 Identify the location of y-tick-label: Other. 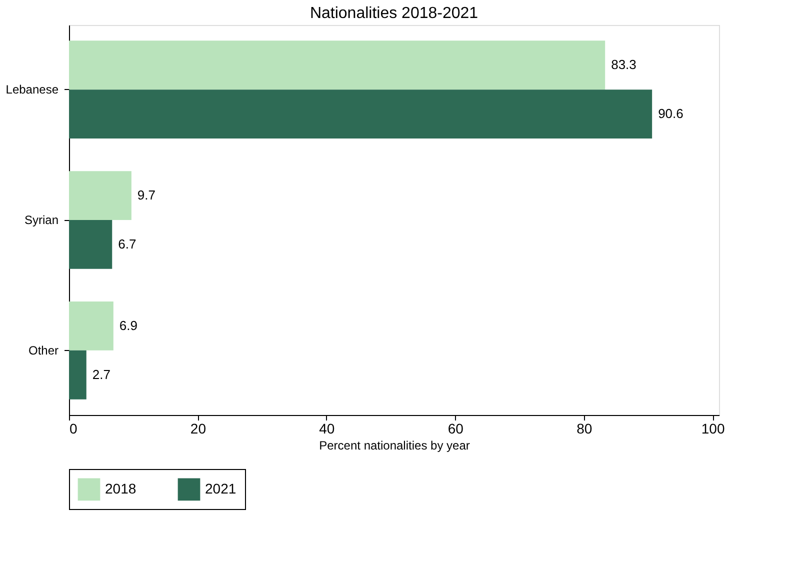
(43, 350).